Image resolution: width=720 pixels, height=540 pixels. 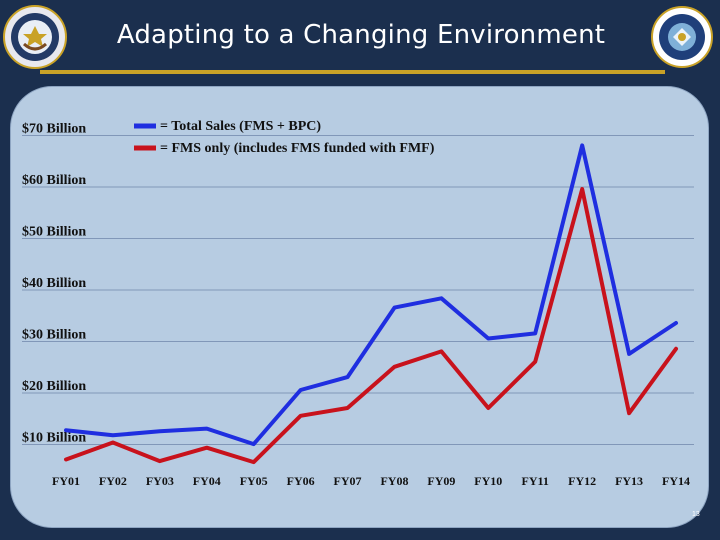 I want to click on department-of-defense-seal-icon, so click(x=35, y=37).